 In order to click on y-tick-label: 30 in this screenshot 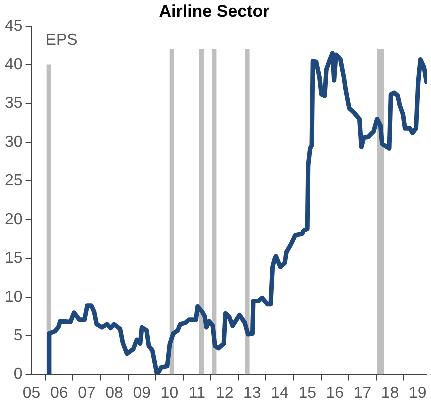, I will do `click(14, 142)`.